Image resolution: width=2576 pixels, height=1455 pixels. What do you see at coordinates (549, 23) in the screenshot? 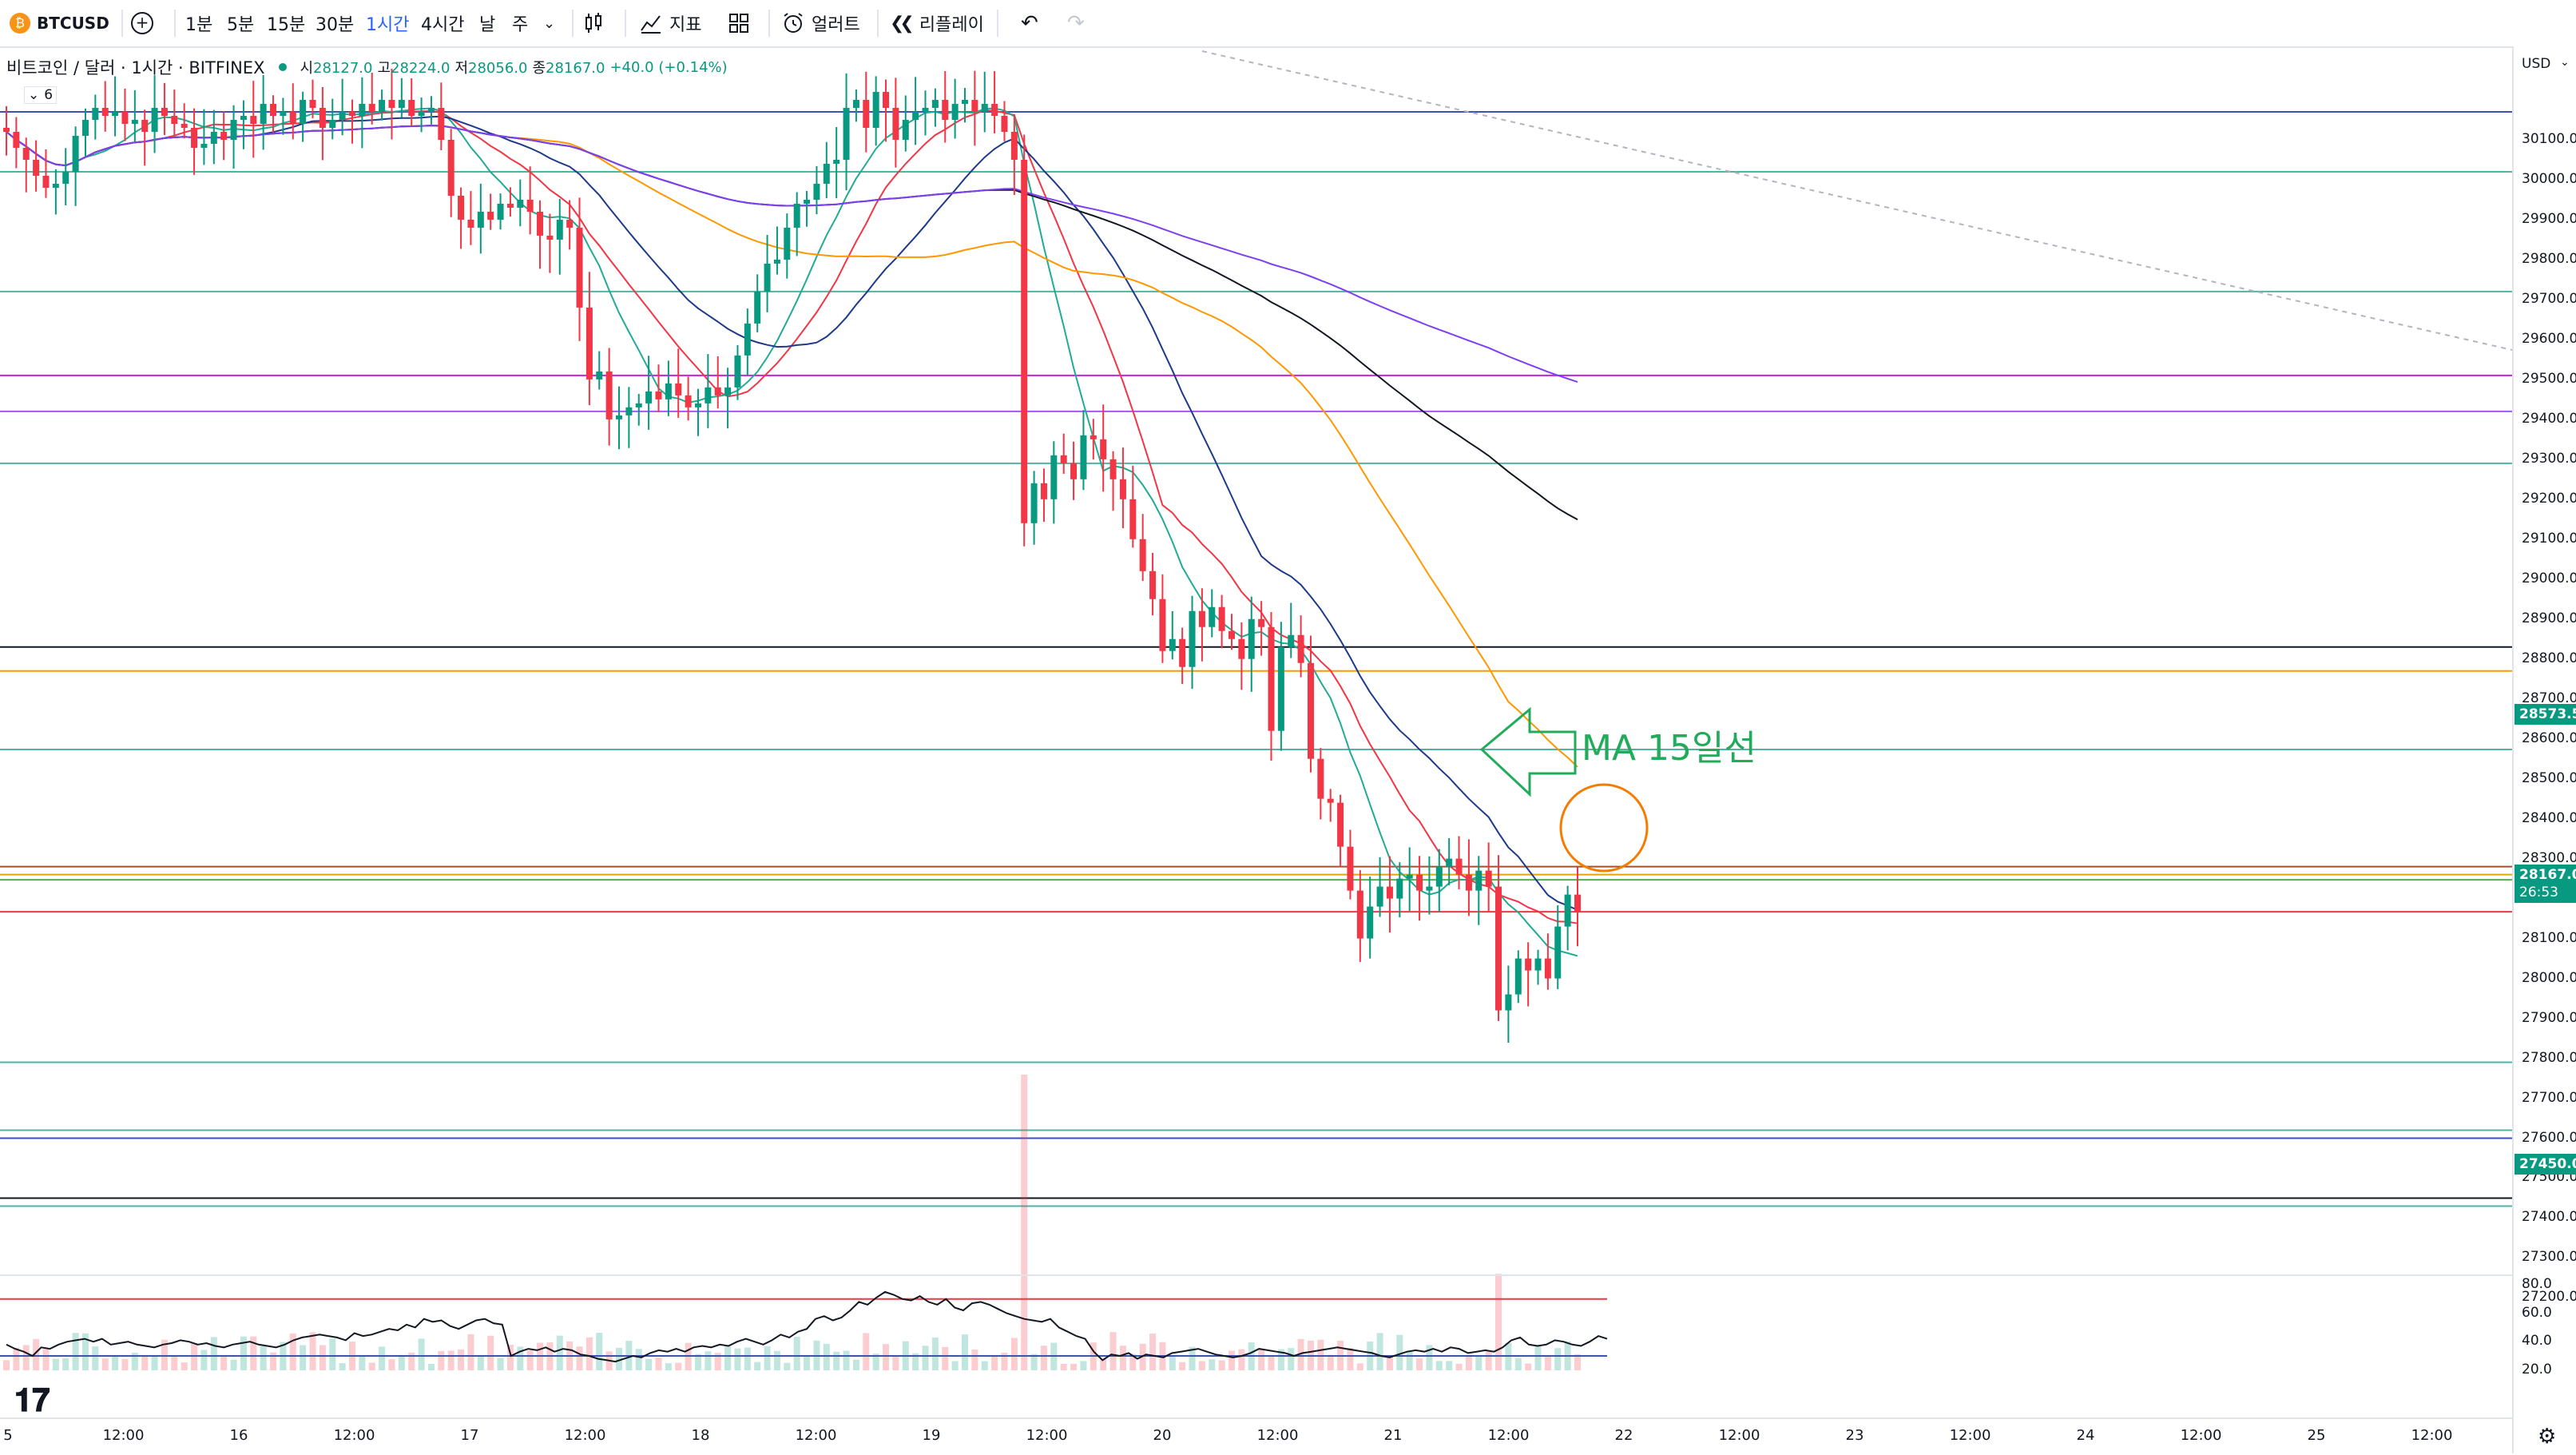
I see `interval-dropdown: ⌄` at bounding box center [549, 23].